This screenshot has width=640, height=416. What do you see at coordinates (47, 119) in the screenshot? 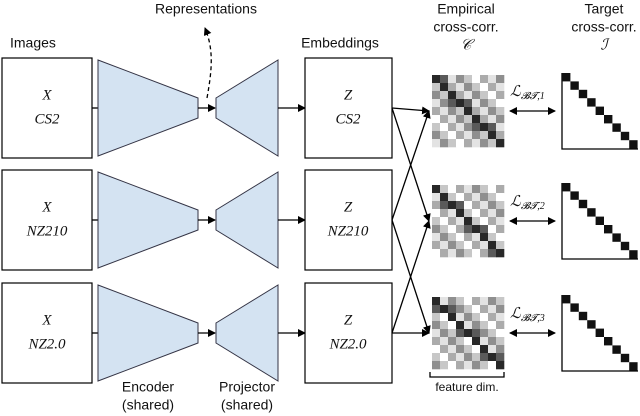
I see `image-label: CS2` at bounding box center [47, 119].